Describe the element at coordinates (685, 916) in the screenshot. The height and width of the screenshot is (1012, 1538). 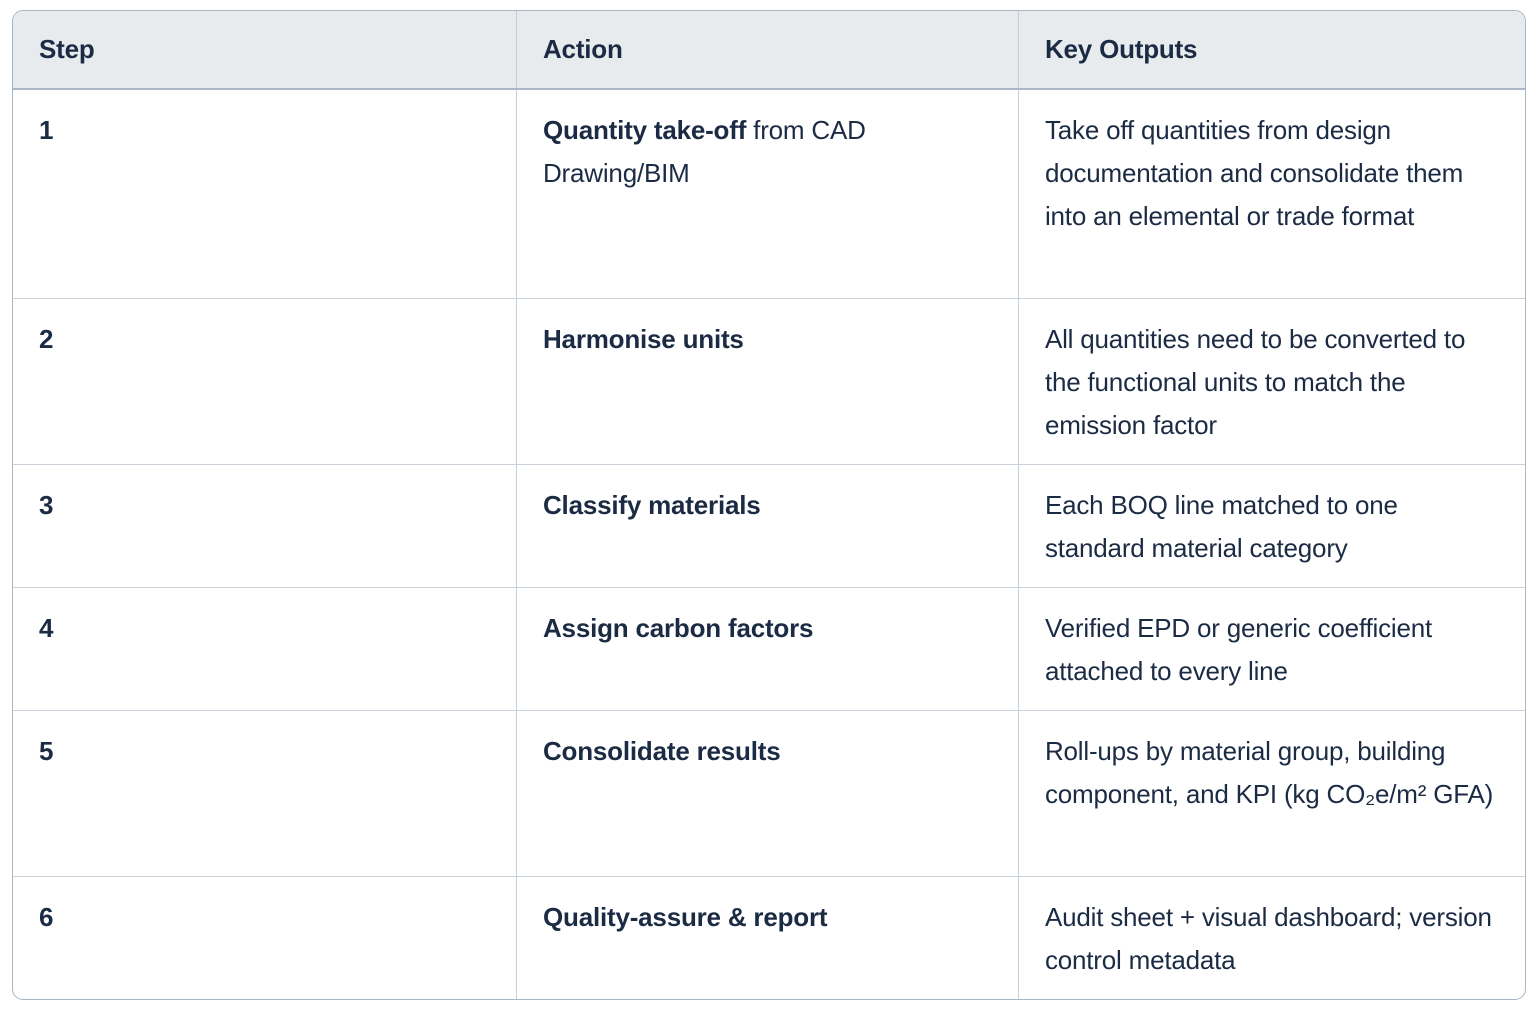
I see `action-bold-text: Quality-assure & report` at that location.